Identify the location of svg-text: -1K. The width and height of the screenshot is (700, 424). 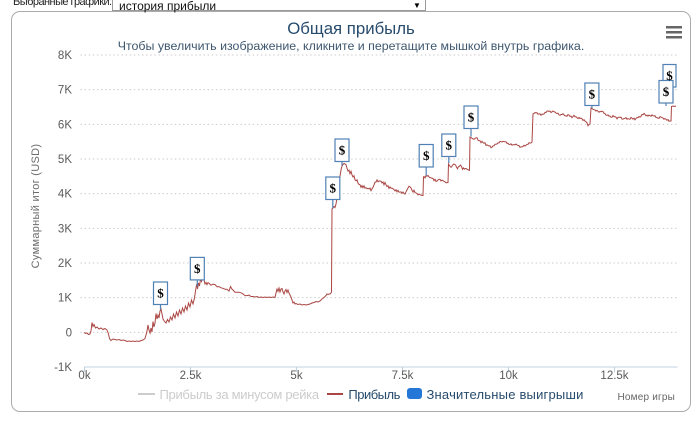
(63, 368).